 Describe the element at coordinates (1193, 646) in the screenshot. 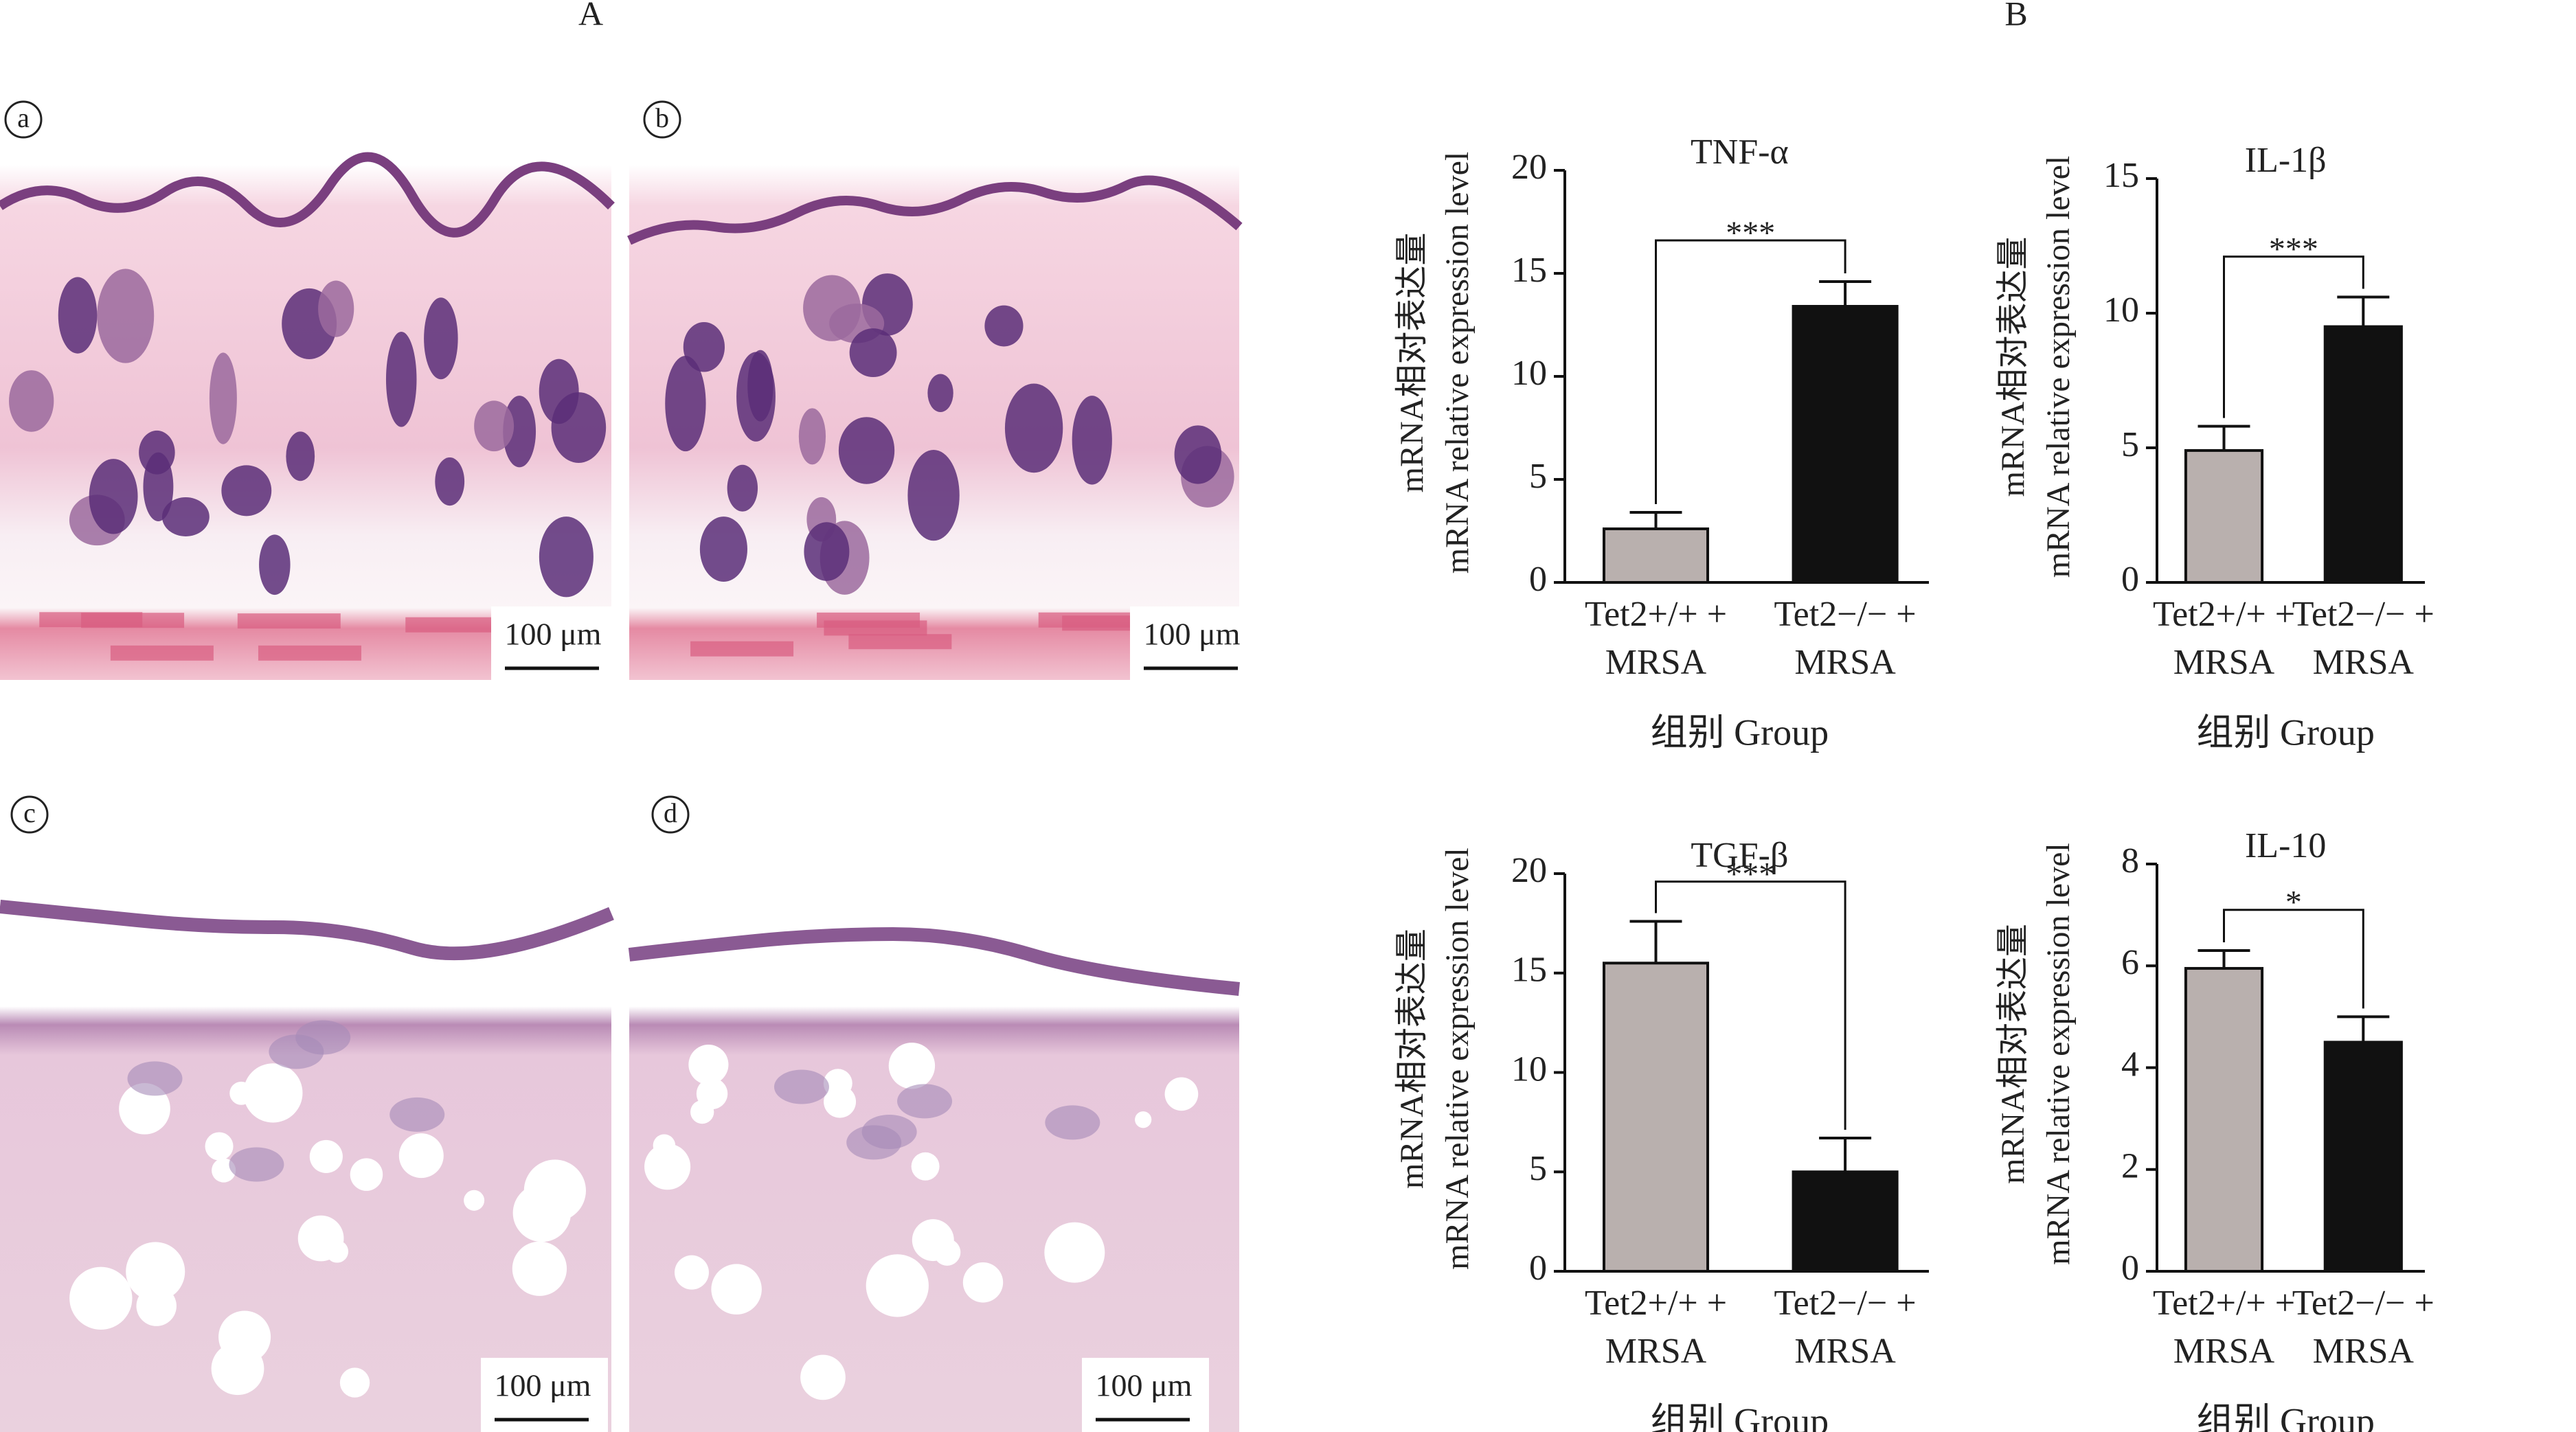

I see `scale-bar-bg` at that location.